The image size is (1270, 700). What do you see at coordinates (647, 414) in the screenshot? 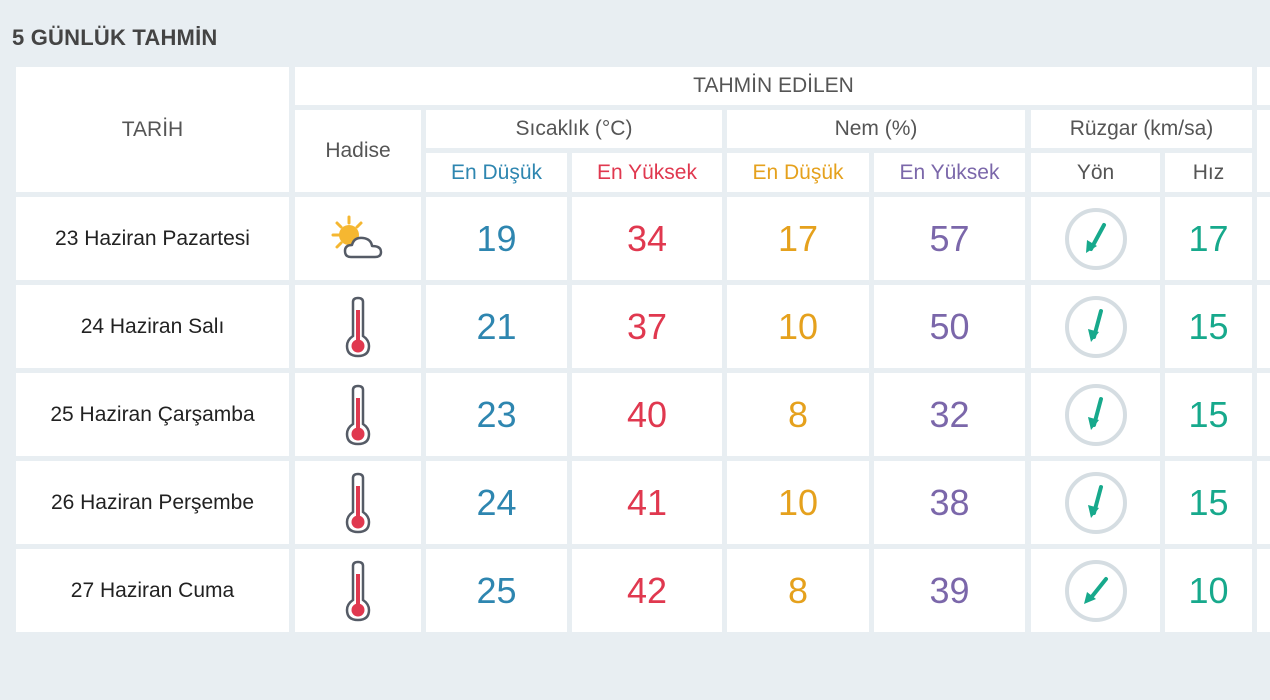
I see `temp-high-value: 40` at bounding box center [647, 414].